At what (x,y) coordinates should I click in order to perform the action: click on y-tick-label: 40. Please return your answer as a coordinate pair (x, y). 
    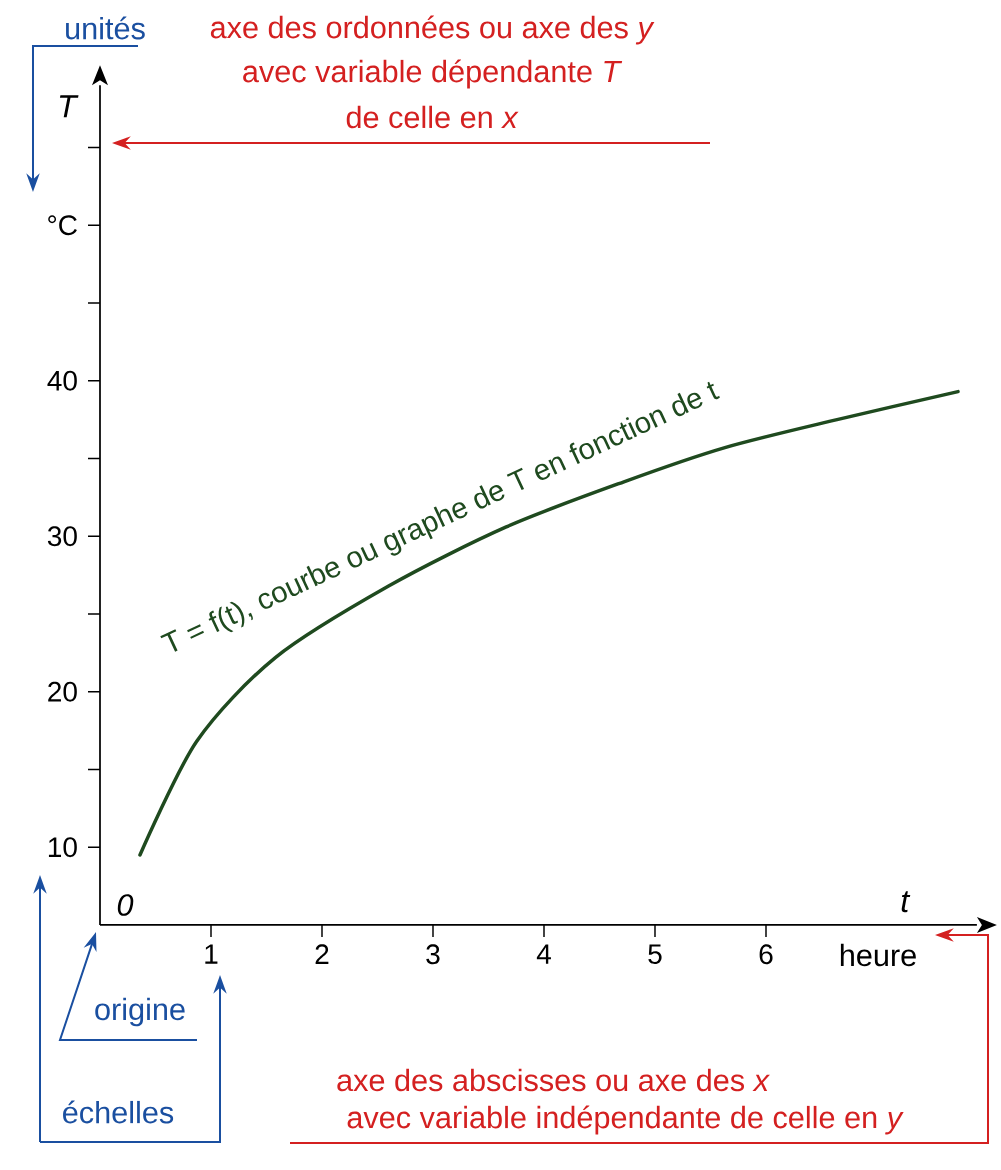
    Looking at the image, I should click on (62, 380).